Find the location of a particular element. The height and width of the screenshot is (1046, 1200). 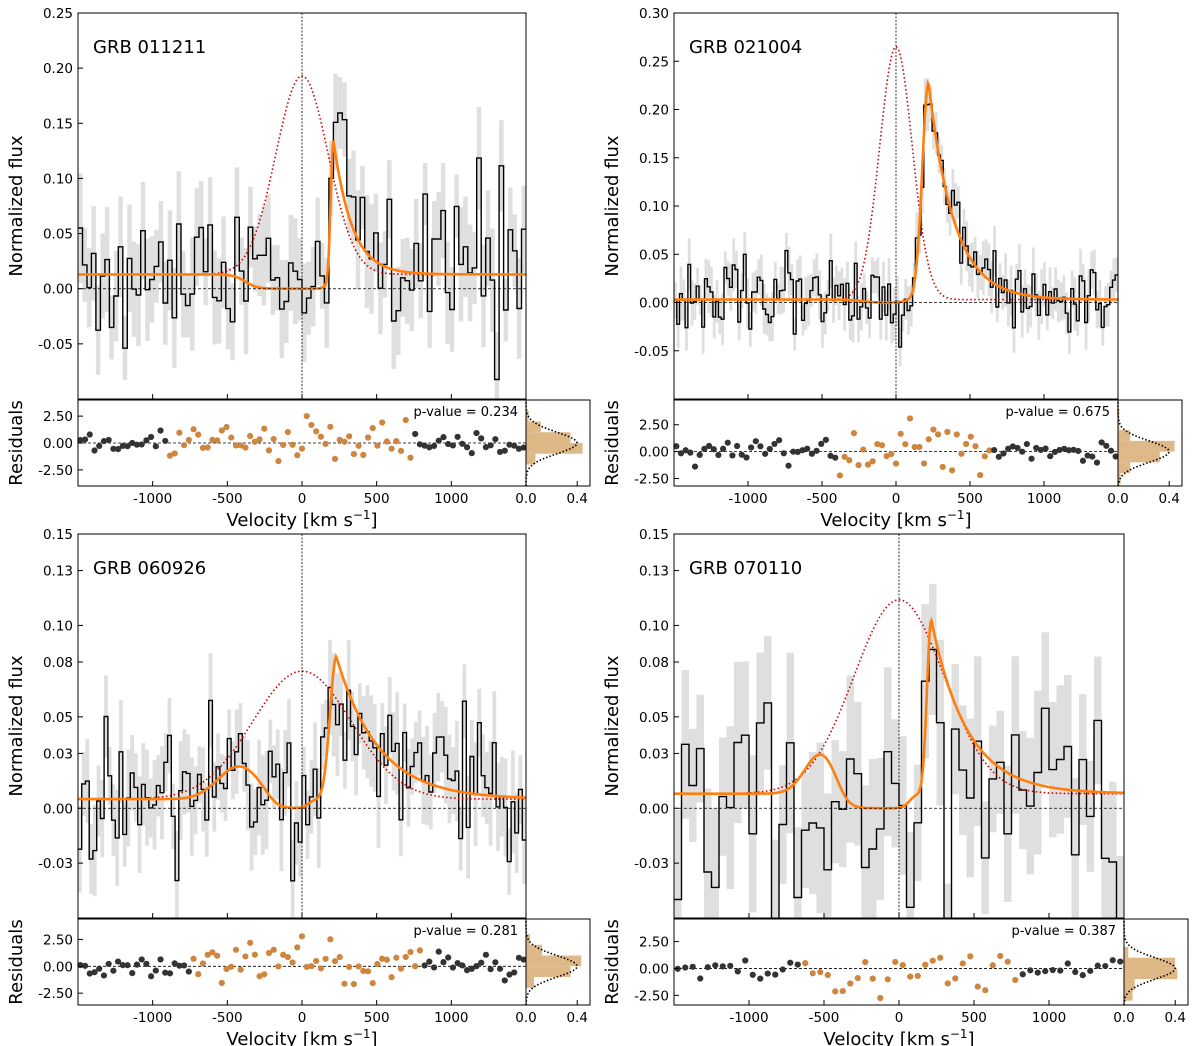

main-plot-area is located at coordinates (302, 726).